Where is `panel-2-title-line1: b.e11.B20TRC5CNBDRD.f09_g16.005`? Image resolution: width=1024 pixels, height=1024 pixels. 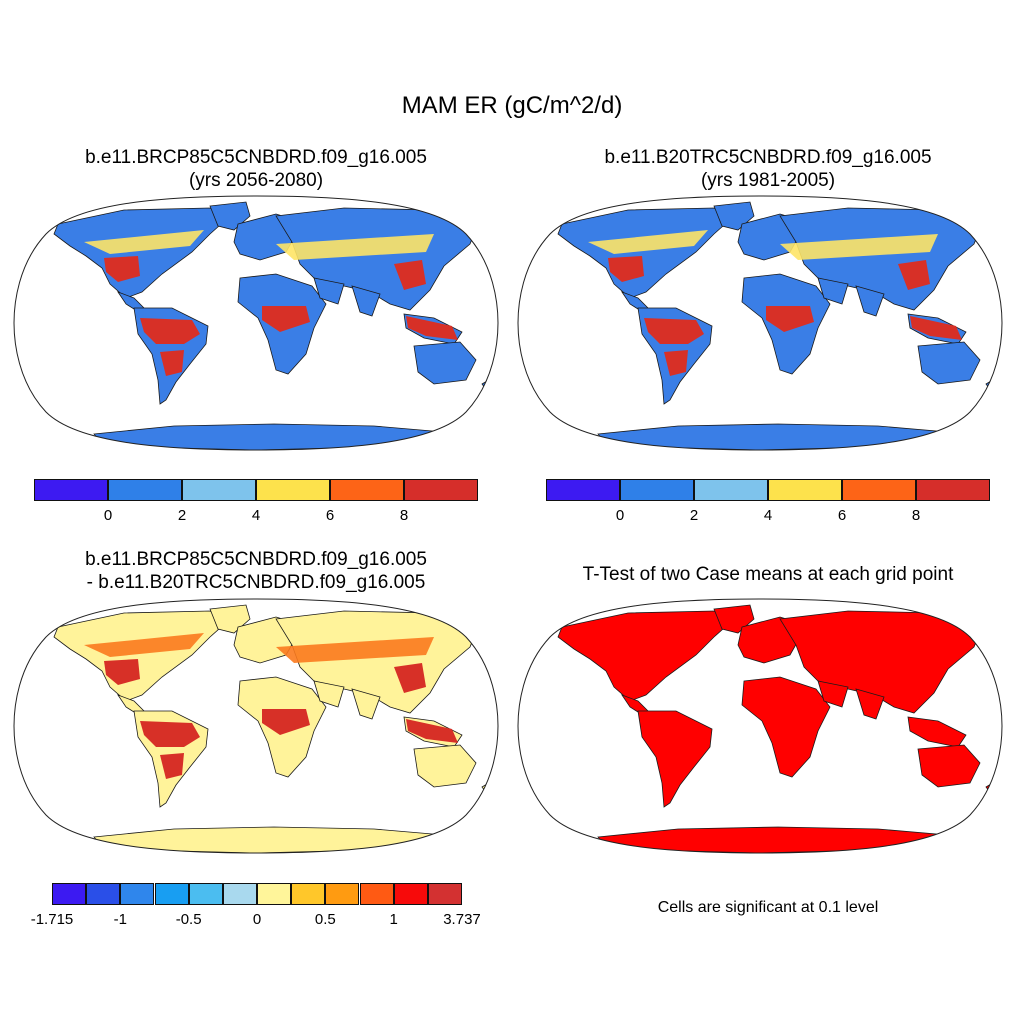
panel-2-title-line1: b.e11.B20TRC5CNBDRD.f09_g16.005 is located at coordinates (768, 157).